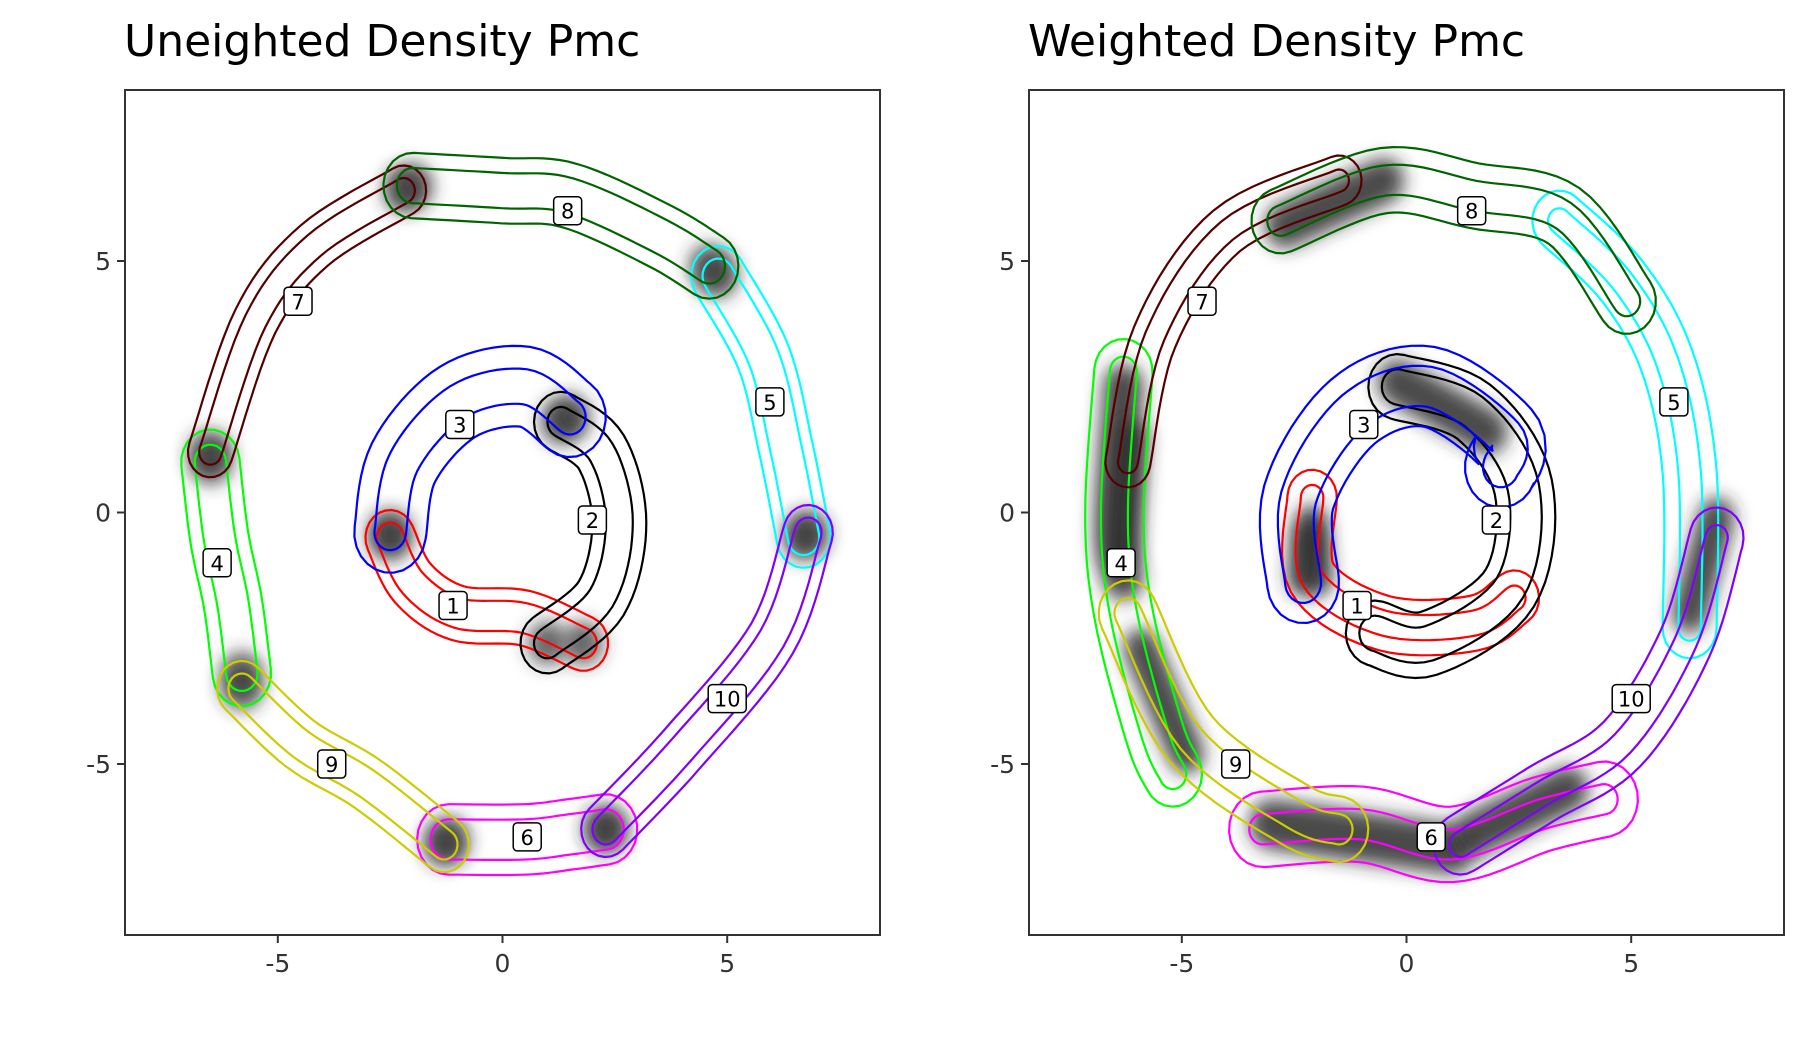 This screenshot has height=1050, width=1800. Describe the element at coordinates (709, 266) in the screenshot. I see `density-blob-8-end` at that location.